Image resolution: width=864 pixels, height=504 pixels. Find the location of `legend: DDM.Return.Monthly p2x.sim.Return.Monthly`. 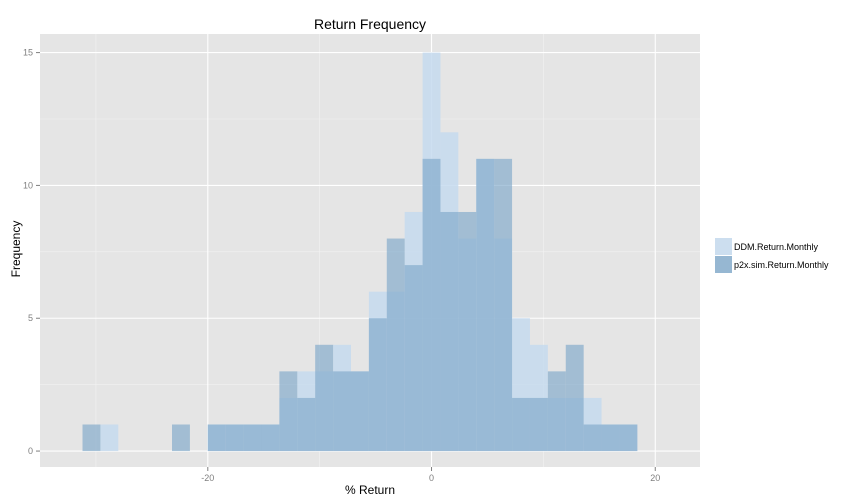

legend: DDM.Return.Monthly p2x.sim.Return.Monthly is located at coordinates (772, 255).